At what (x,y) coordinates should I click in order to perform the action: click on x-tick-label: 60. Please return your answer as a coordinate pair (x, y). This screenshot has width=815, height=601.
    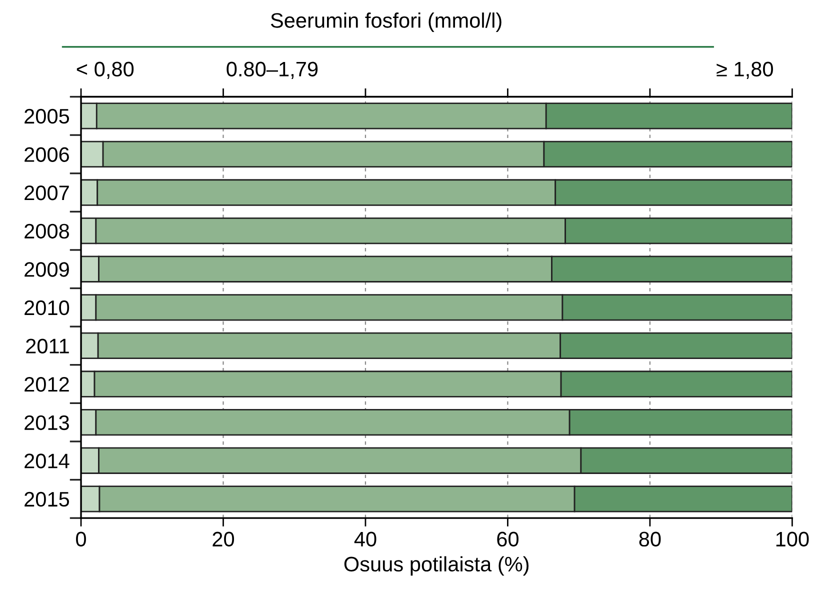
    Looking at the image, I should click on (507, 539).